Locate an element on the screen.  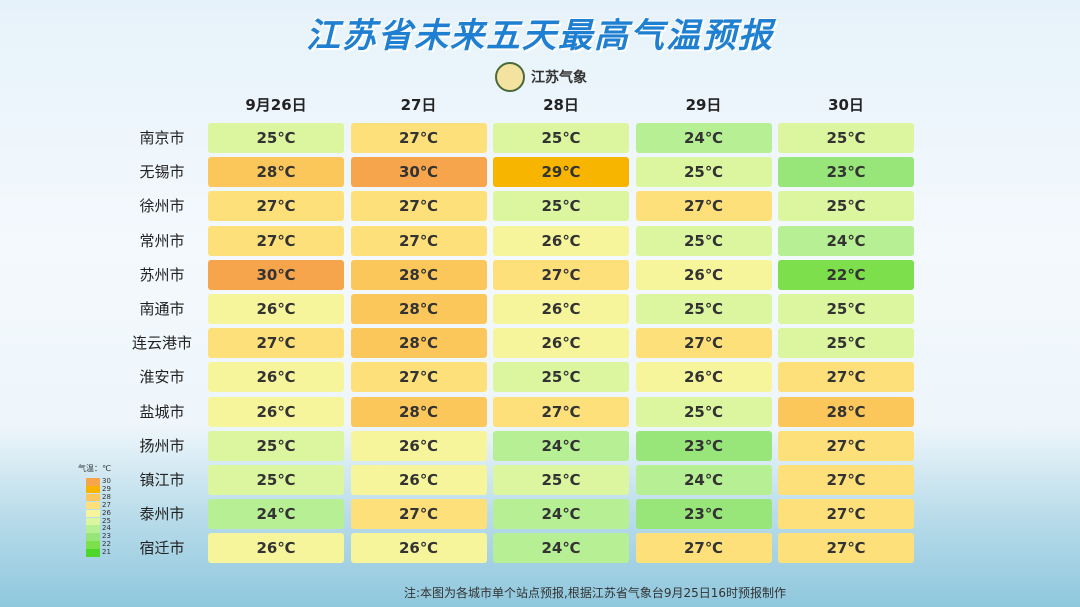
legend-label: 30 is located at coordinates (106, 481).